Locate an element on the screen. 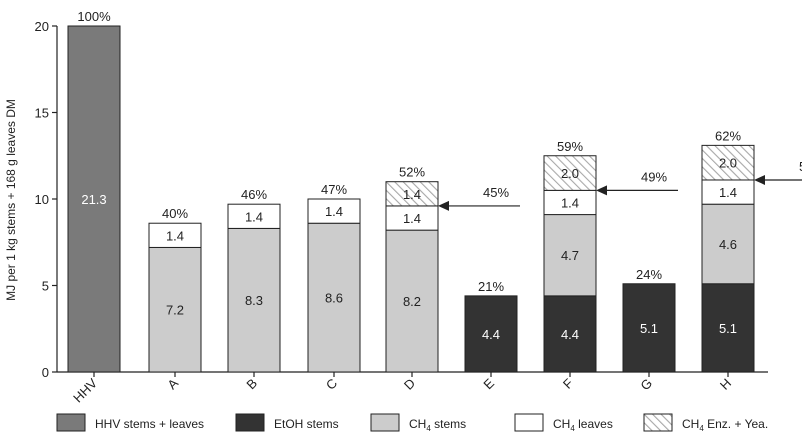  bar-total-label: 40% is located at coordinates (175, 213).